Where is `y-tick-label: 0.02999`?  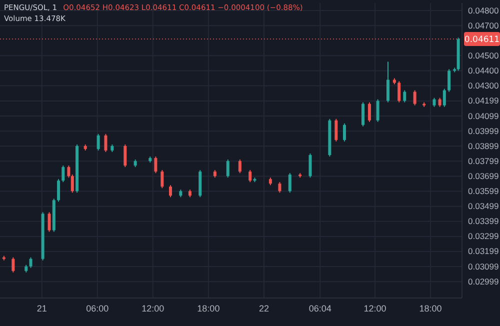
y-tick-label: 0.02999 is located at coordinates (483, 281).